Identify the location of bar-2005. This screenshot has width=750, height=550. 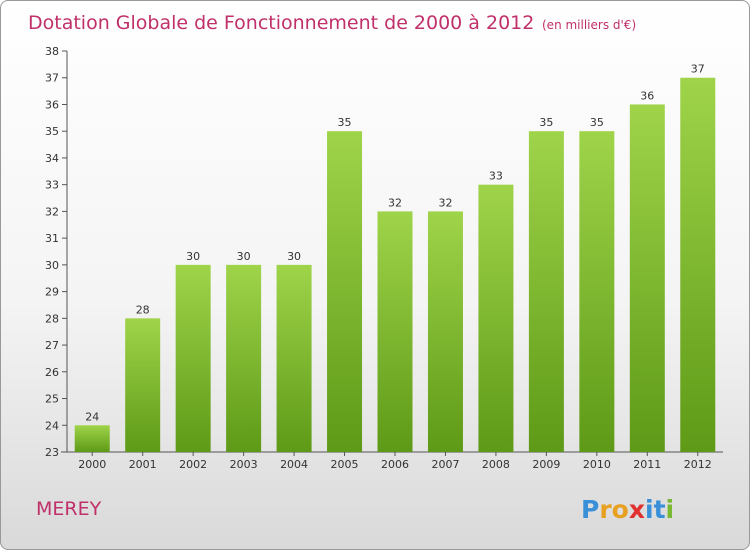
(345, 291).